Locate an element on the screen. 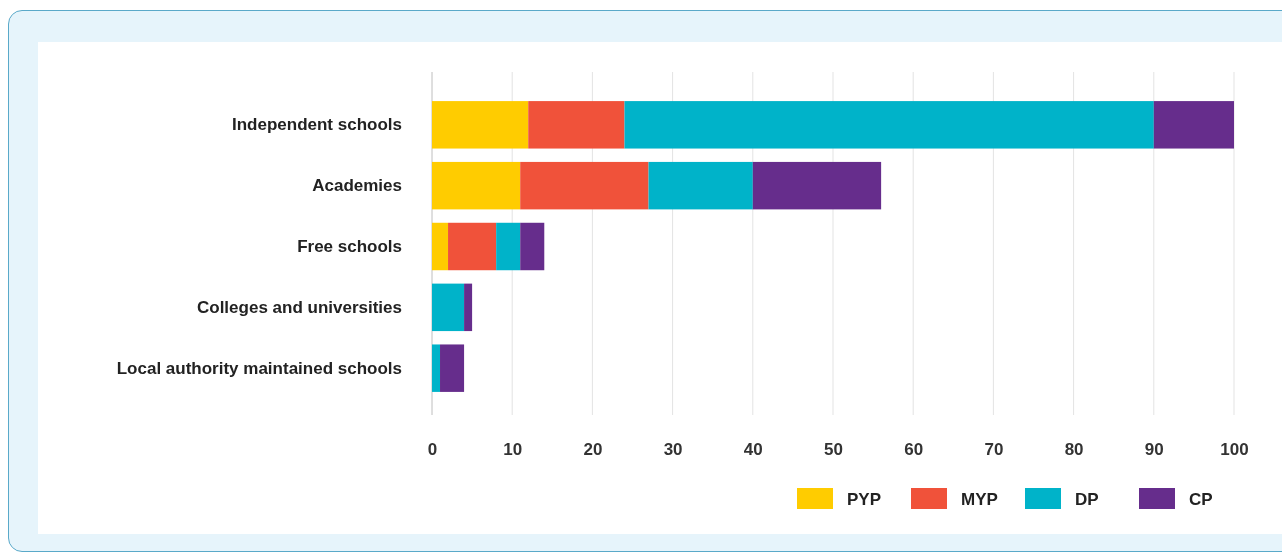  legend-label: PYP is located at coordinates (864, 499).